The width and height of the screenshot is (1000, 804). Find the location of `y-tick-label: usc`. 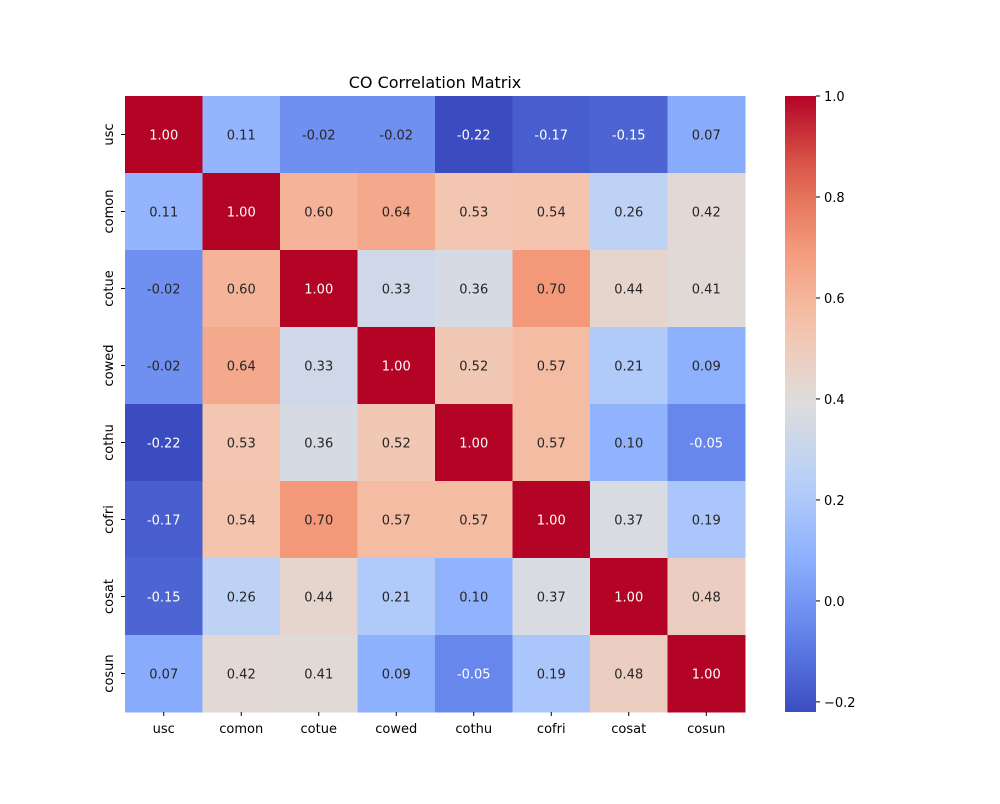

y-tick-label: usc is located at coordinates (109, 134).